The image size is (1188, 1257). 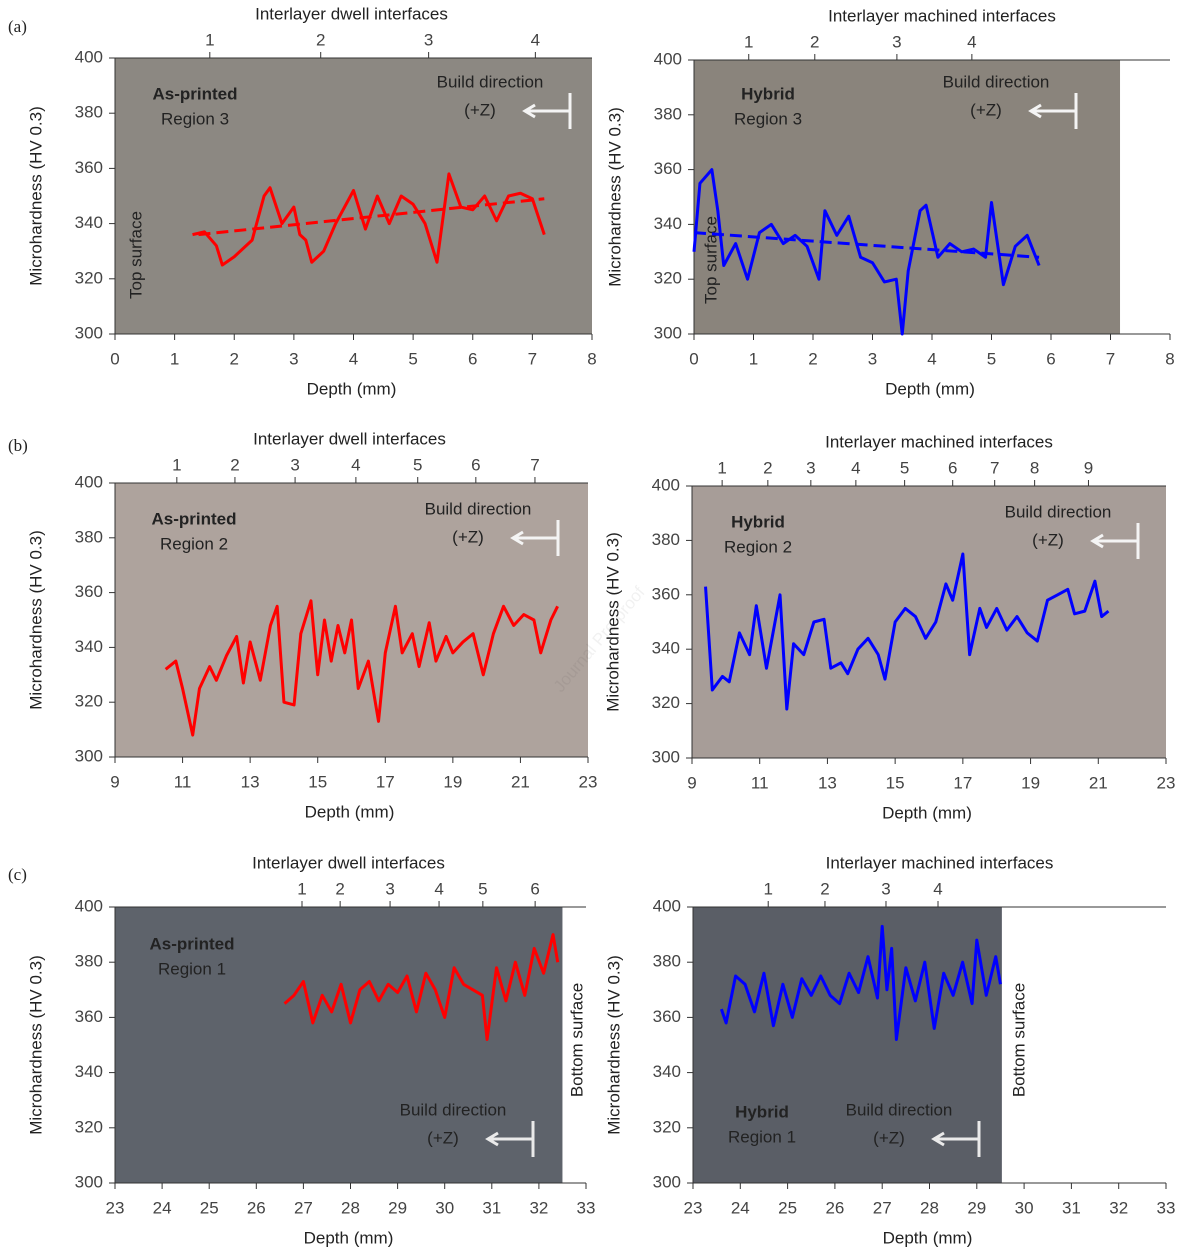 What do you see at coordinates (768, 93) in the screenshot?
I see `sample-label: Hybrid` at bounding box center [768, 93].